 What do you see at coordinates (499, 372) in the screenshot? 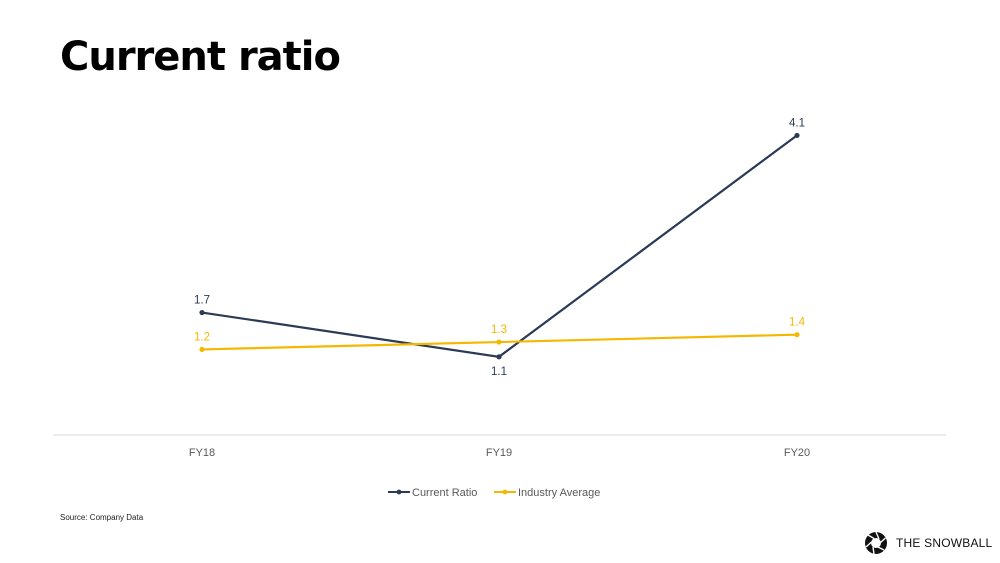
I see `current-ratio-data-label: 1.1` at bounding box center [499, 372].